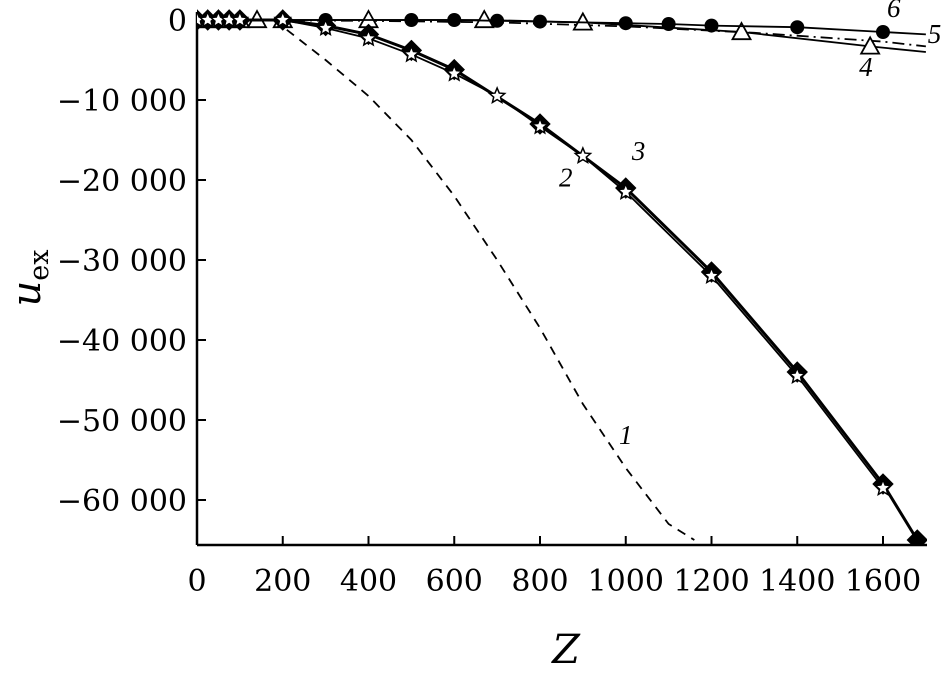 This screenshot has height=678, width=950. Describe the element at coordinates (711, 581) in the screenshot. I see `x-tick-label: 1200` at that location.